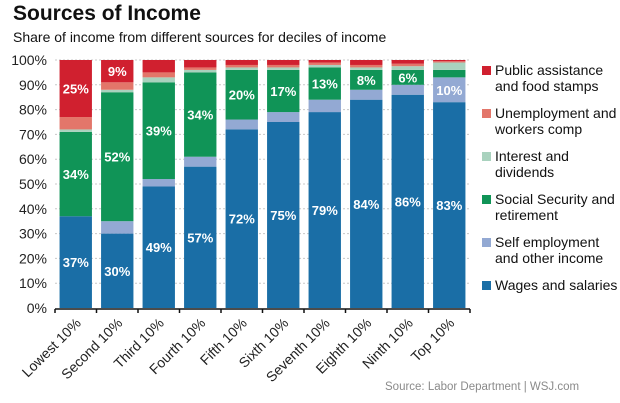  I want to click on data-label: 25%, so click(76, 89).